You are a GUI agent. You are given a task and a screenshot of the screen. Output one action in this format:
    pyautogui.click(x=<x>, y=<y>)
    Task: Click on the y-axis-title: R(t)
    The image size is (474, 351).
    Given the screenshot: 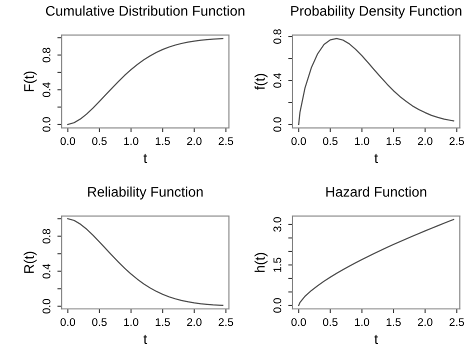 What is the action you would take?
    pyautogui.click(x=30, y=262)
    